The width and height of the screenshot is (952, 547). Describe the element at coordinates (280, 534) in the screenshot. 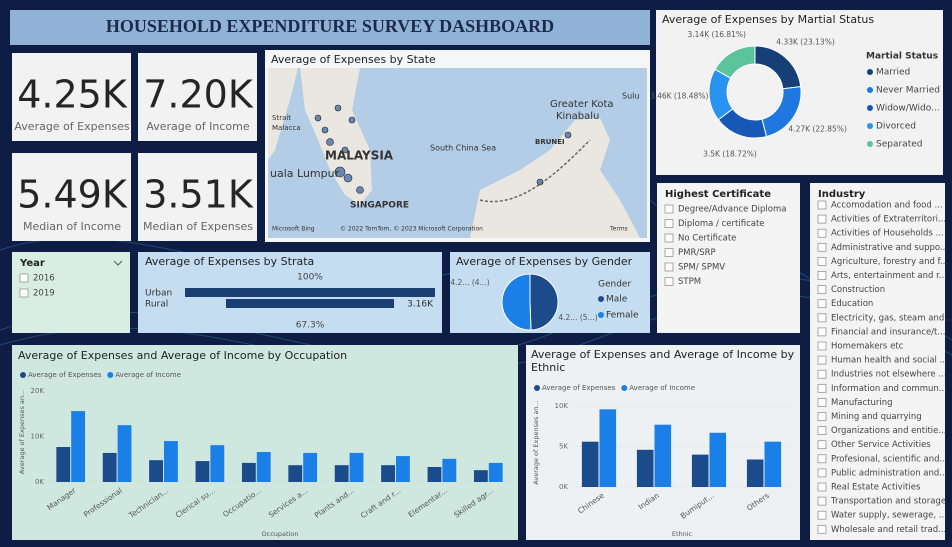

I see `x-axis-label: Occupation` at that location.